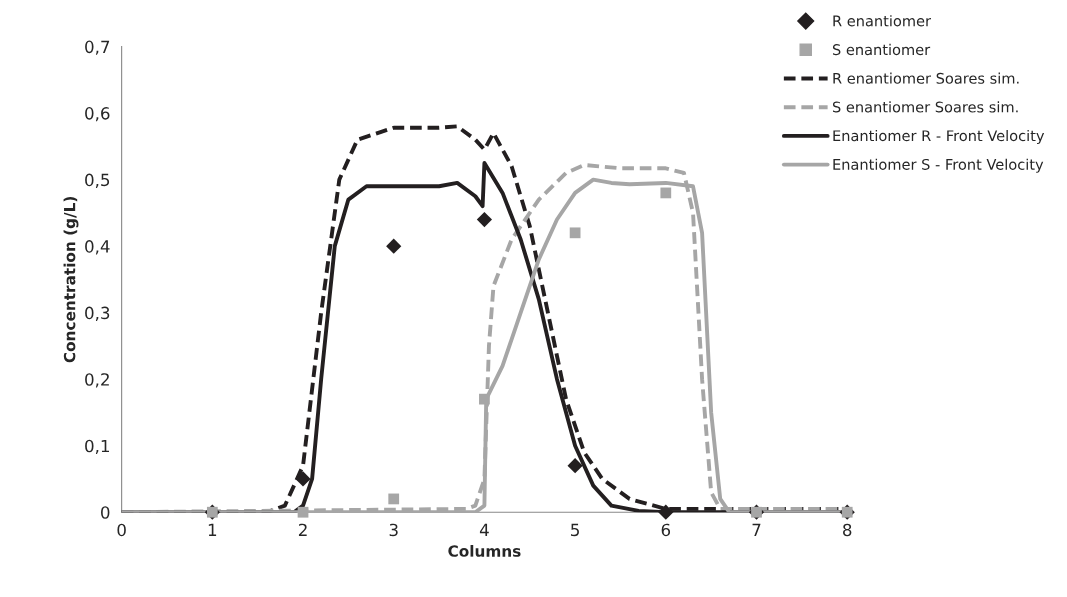  I want to click on legend-label: S enantiomer Soares sim., so click(925, 107).